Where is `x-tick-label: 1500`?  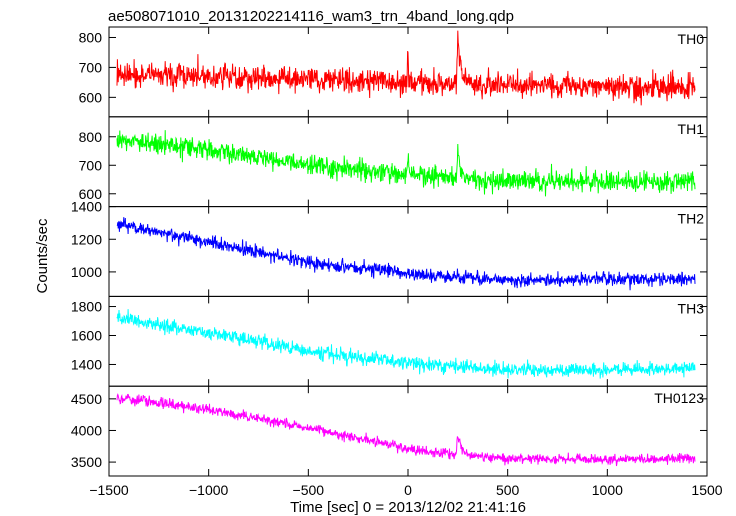
x-tick-label: 1500 is located at coordinates (706, 490).